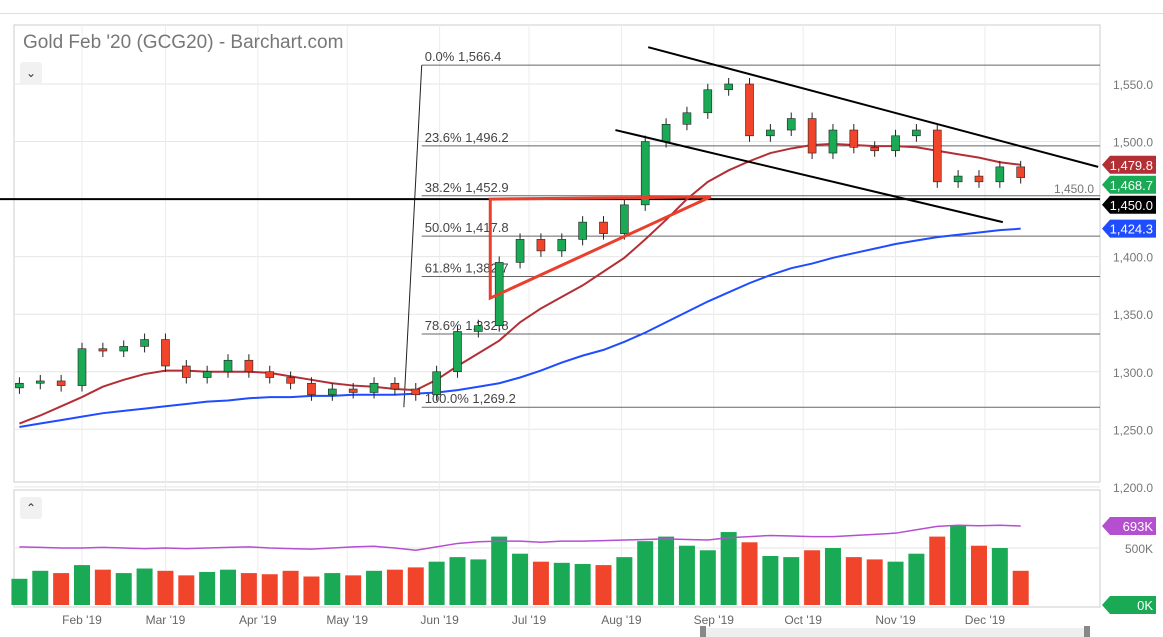 Image resolution: width=1163 pixels, height=637 pixels. I want to click on price-tag: 1,424.3, so click(1131, 229).